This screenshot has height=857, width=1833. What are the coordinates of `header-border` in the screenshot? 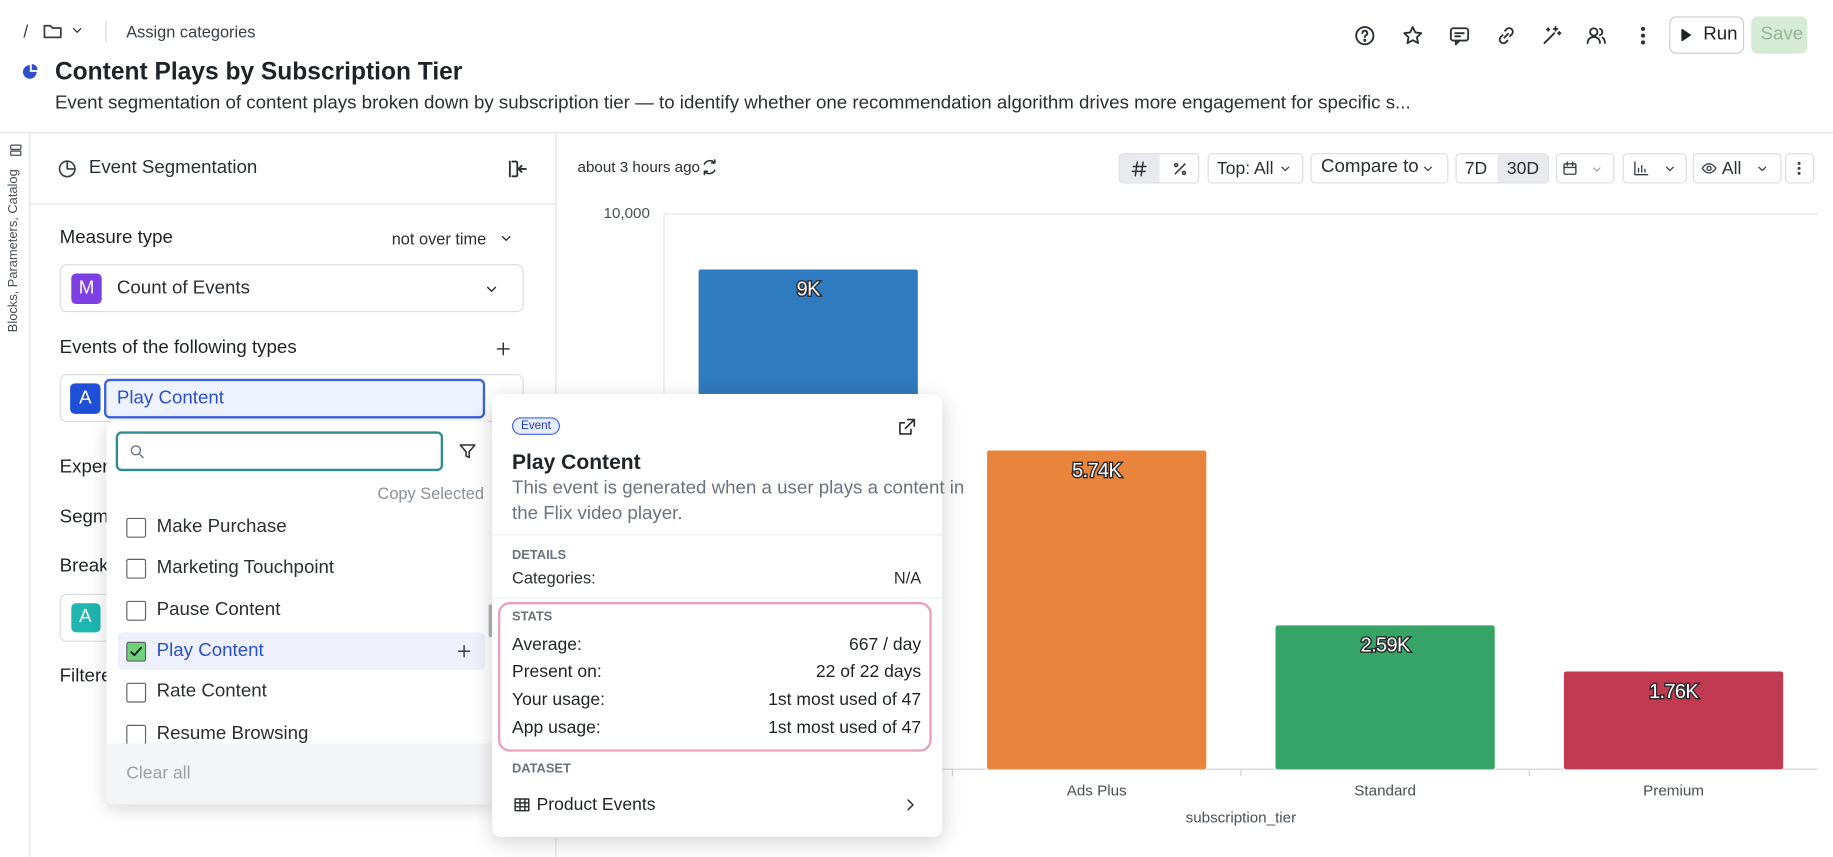 It's located at (916, 133).